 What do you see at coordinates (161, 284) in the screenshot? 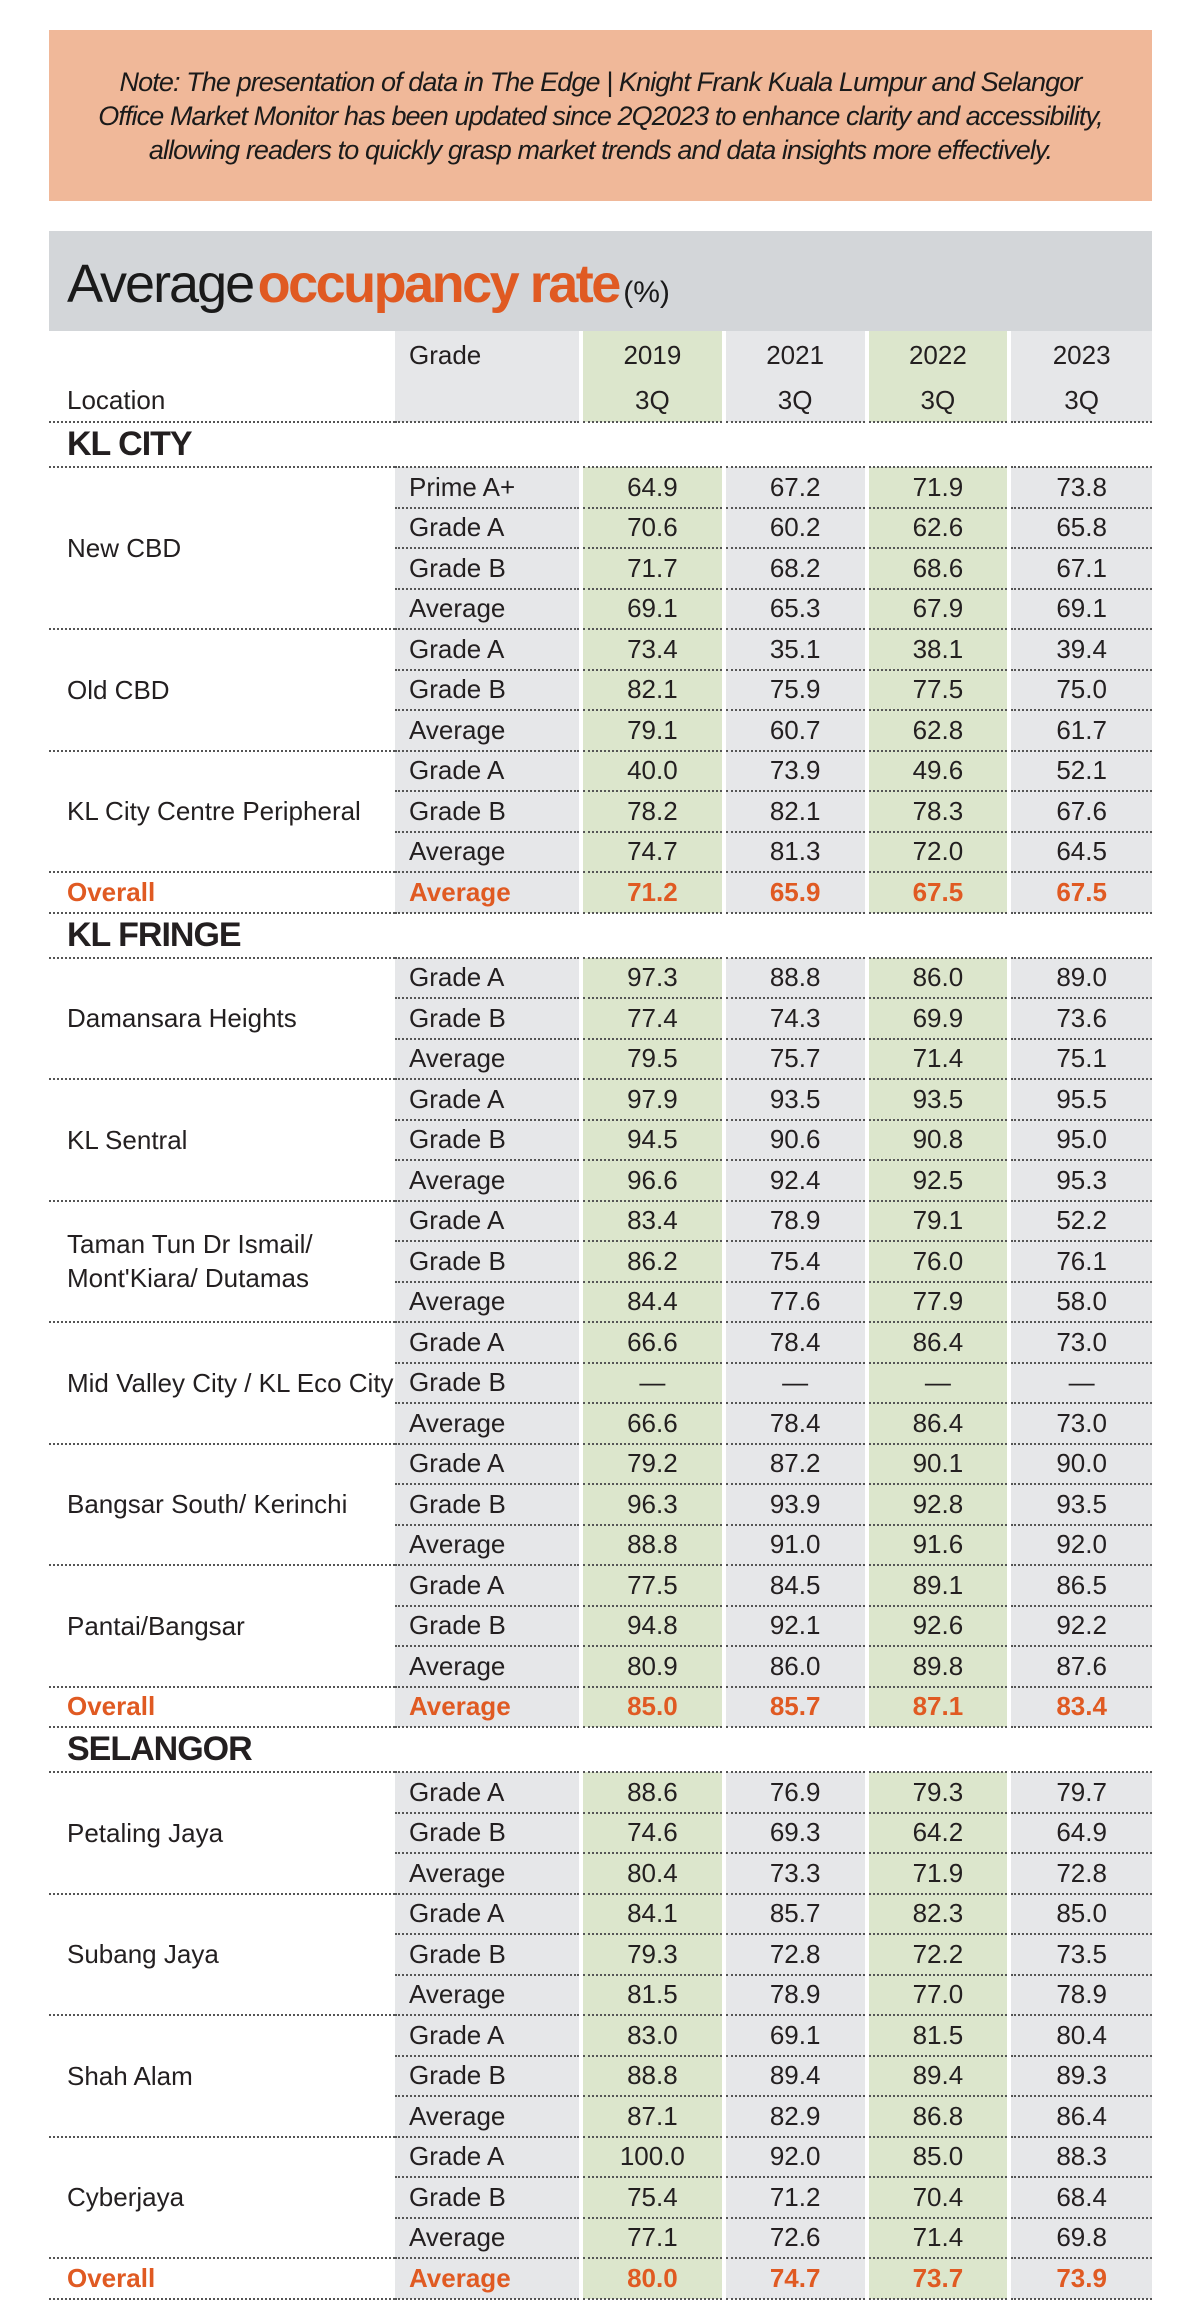
I see `title-part1: Average` at bounding box center [161, 284].